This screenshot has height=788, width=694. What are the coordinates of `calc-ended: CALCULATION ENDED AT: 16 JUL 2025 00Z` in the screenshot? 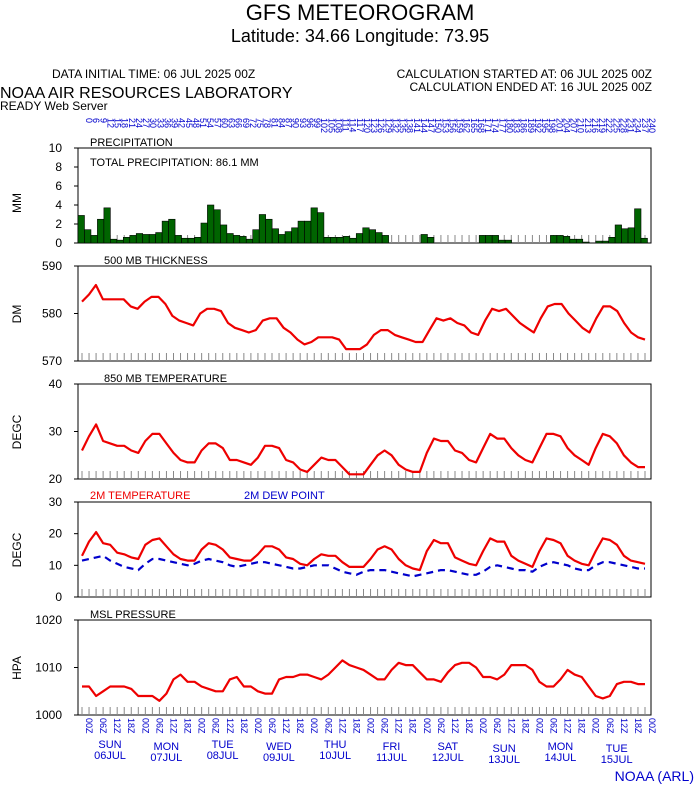 It's located at (530, 87).